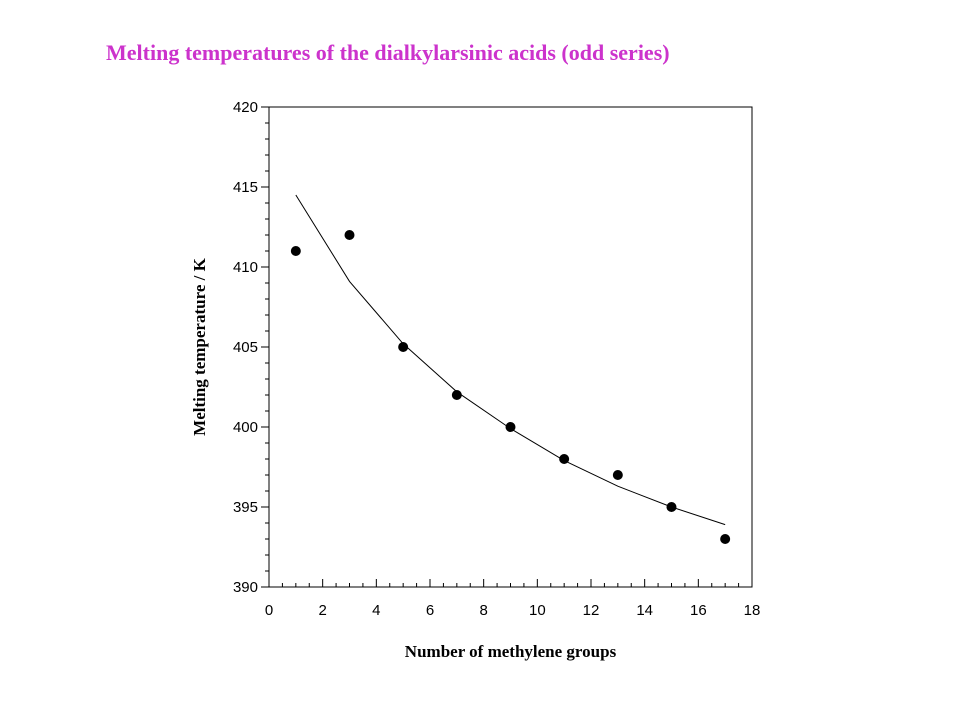 The width and height of the screenshot is (960, 720). Describe the element at coordinates (483, 610) in the screenshot. I see `x-tick-label: 8` at that location.